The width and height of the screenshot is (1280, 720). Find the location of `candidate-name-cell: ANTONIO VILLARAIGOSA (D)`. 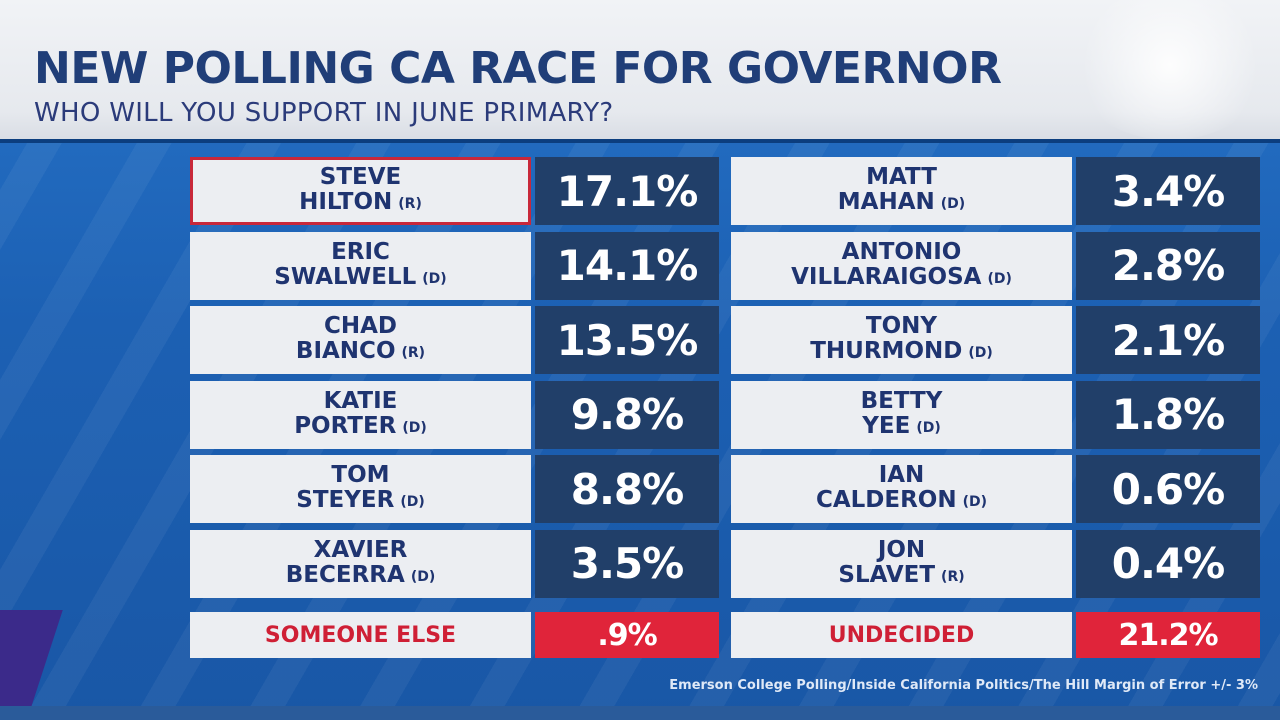

candidate-name-cell: ANTONIO VILLARAIGOSA (D) is located at coordinates (901, 265).